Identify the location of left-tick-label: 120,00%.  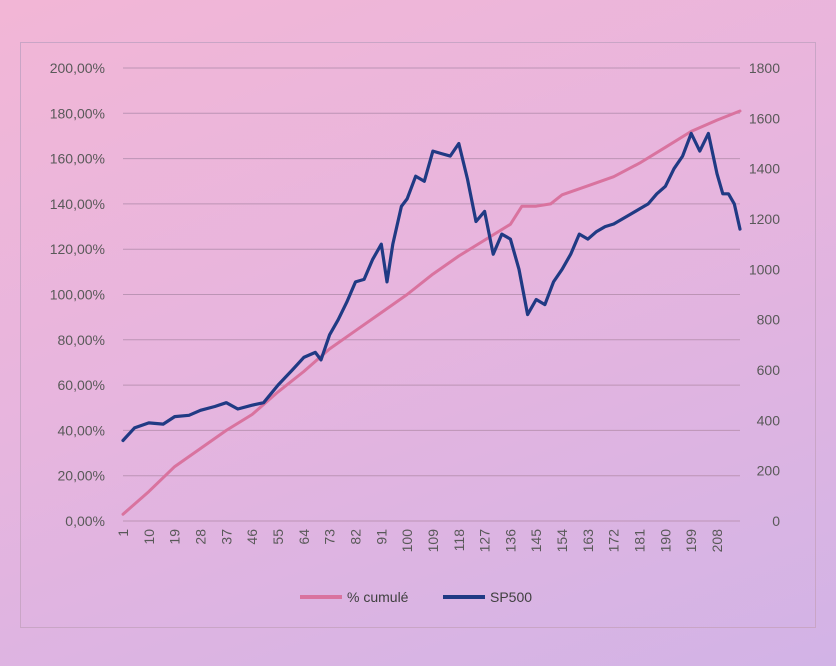
(77, 249).